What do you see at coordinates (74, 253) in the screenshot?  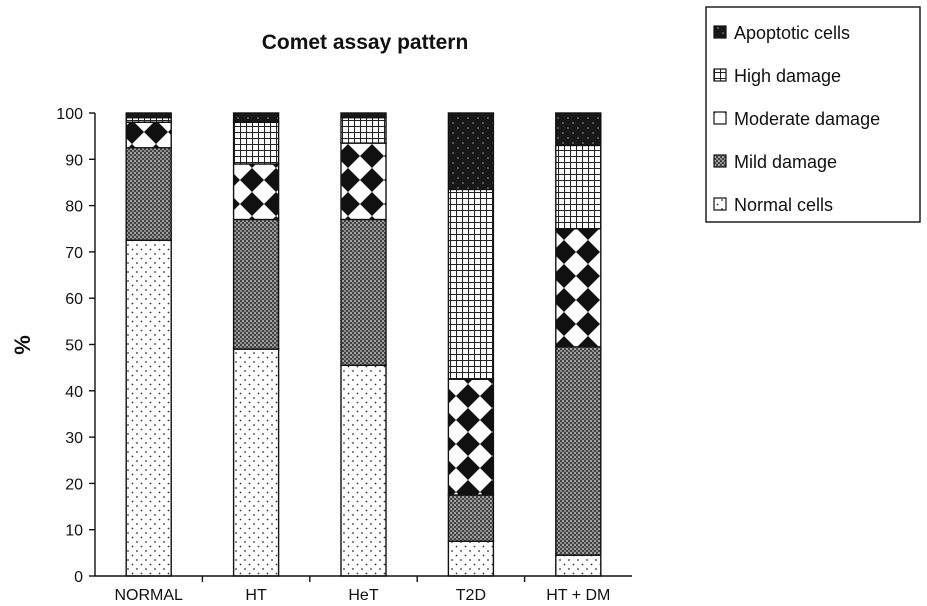 I see `y-tick-label: 70` at bounding box center [74, 253].